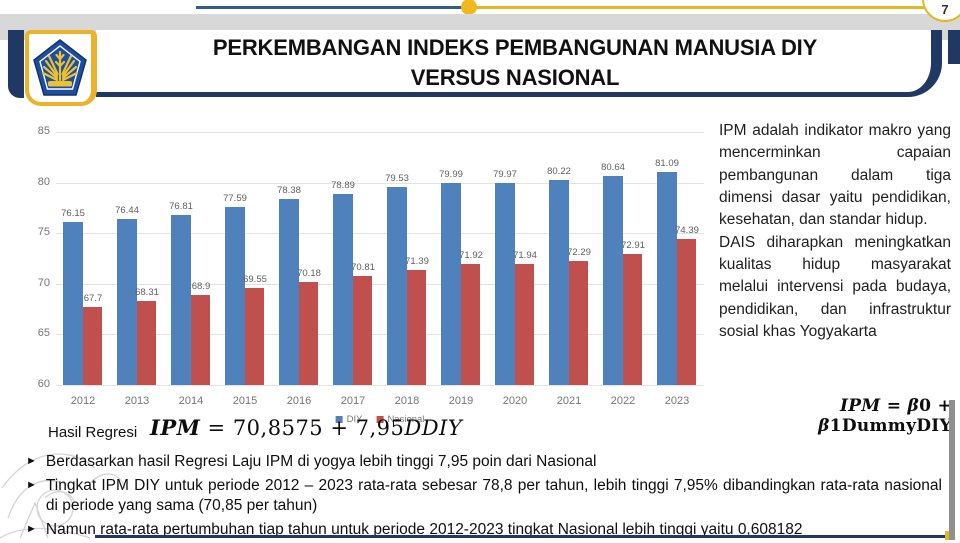 This screenshot has width=960, height=543. Describe the element at coordinates (569, 401) in the screenshot. I see `x-axis-label-2021: 2021` at that location.